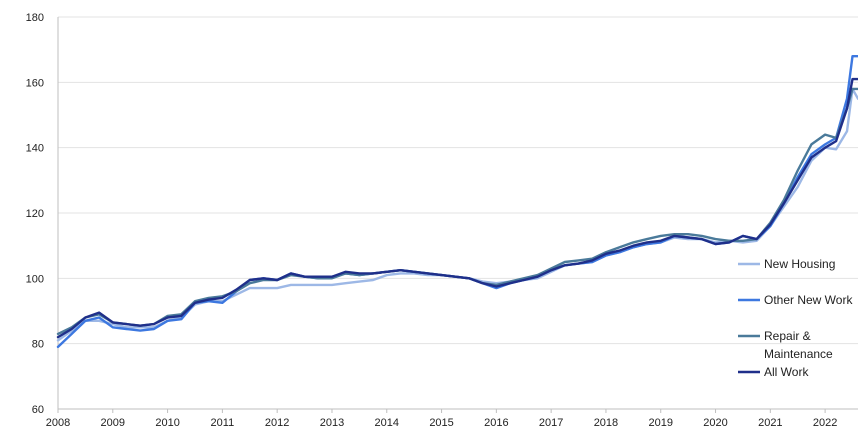 The width and height of the screenshot is (858, 433). I want to click on x-tick-label: 2008, so click(58, 423).